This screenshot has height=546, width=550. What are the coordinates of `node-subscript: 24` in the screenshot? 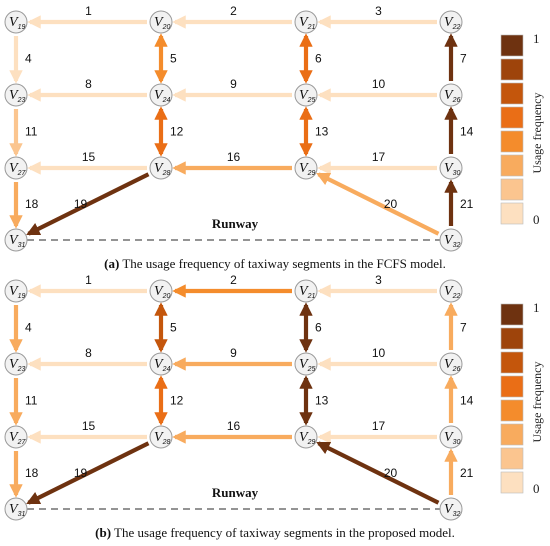 It's located at (166, 369).